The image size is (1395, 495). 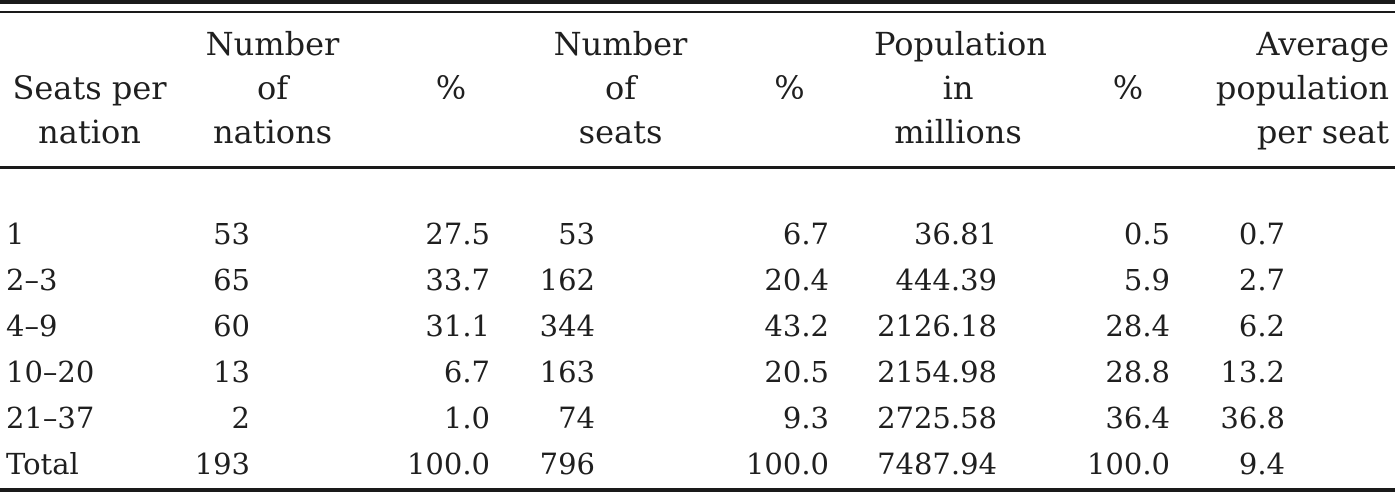 What do you see at coordinates (231, 279) in the screenshot?
I see `table-cell: 65` at bounding box center [231, 279].